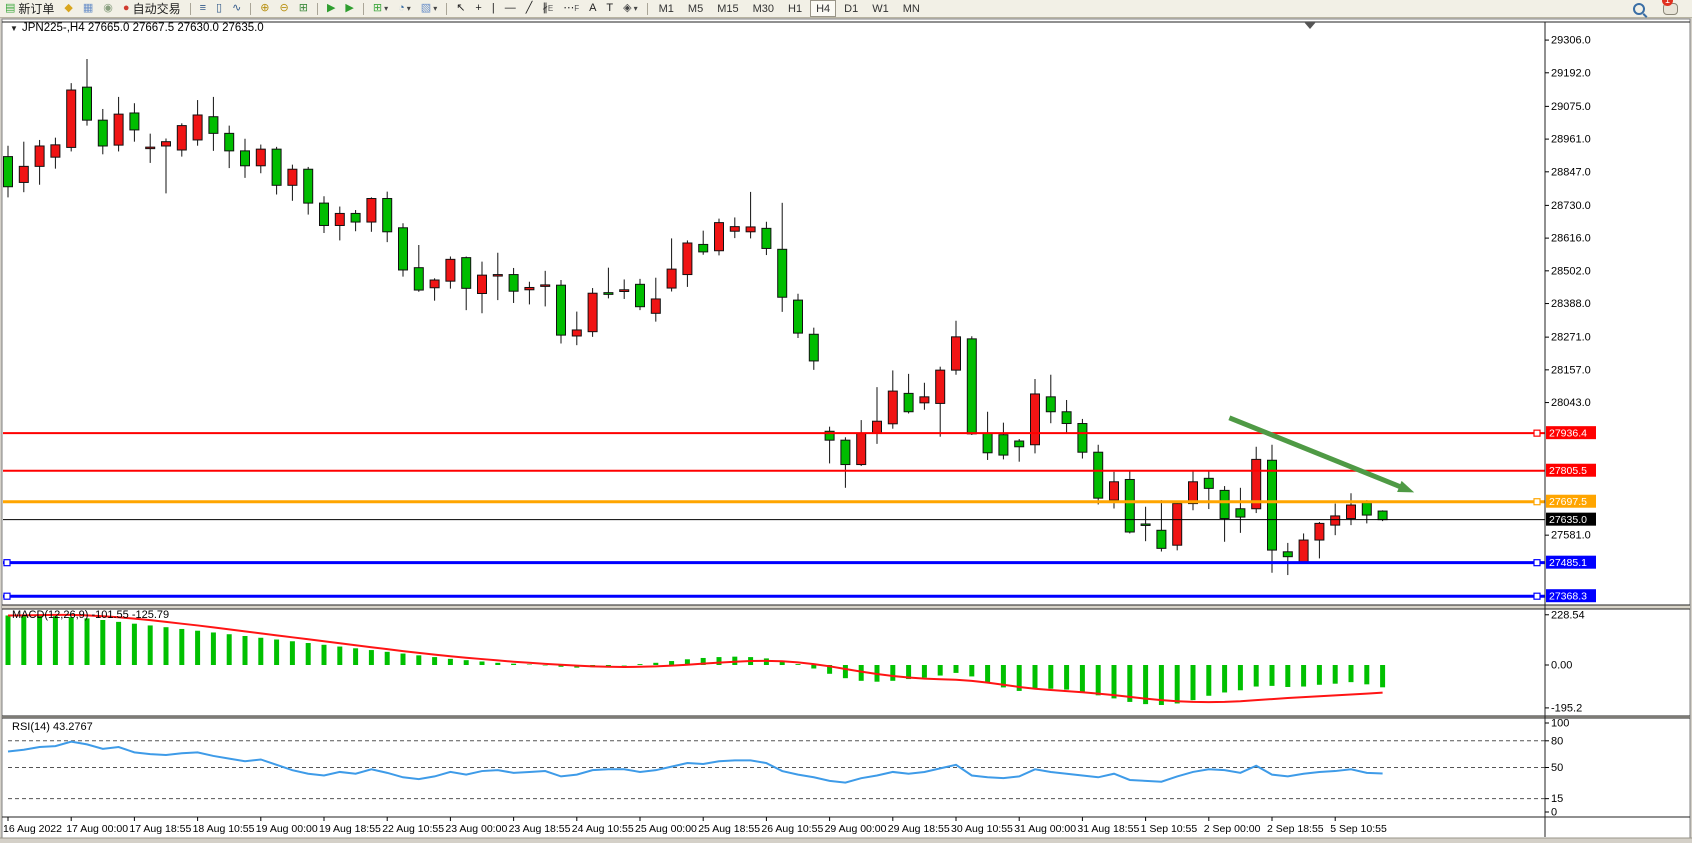 The image size is (1692, 843). What do you see at coordinates (1568, 615) in the screenshot?
I see `macd-tick-label: 228.54` at bounding box center [1568, 615].